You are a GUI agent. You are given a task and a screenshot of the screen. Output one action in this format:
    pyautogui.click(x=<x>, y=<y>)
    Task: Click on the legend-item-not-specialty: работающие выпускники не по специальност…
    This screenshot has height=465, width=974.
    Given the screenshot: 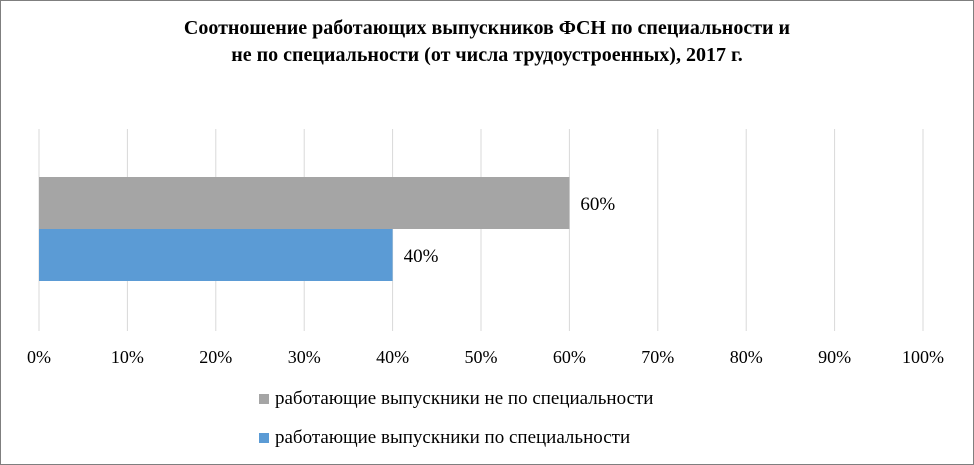 What is the action you would take?
    pyautogui.click(x=456, y=399)
    